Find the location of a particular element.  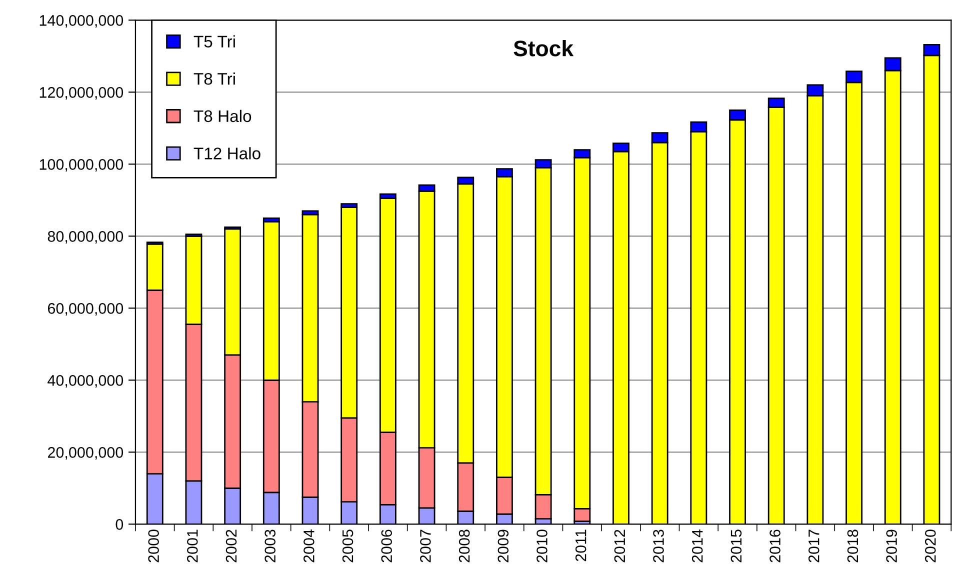

x-tick-label: 2014 is located at coordinates (697, 545).